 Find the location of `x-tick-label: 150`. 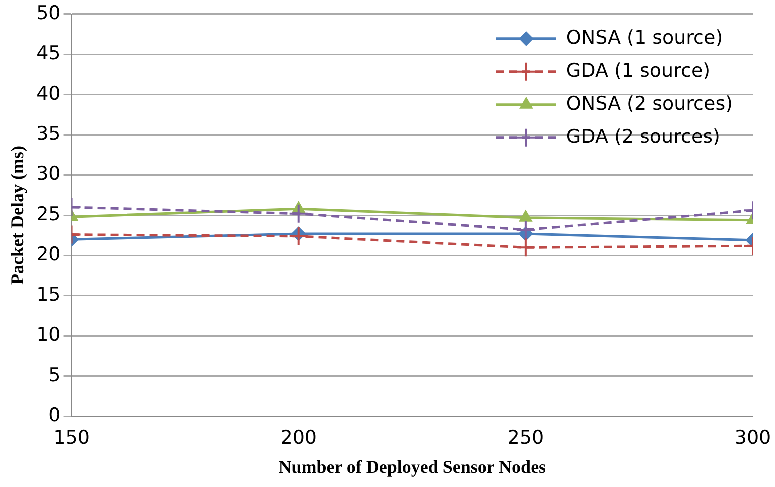

x-tick-label: 150 is located at coordinates (72, 437).